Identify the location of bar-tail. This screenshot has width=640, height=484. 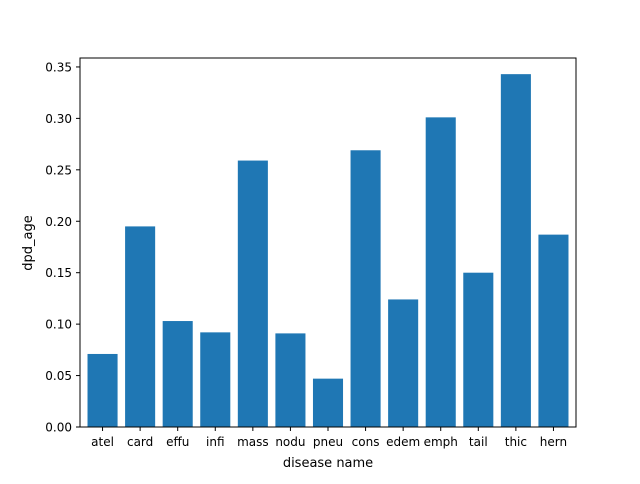
(478, 349).